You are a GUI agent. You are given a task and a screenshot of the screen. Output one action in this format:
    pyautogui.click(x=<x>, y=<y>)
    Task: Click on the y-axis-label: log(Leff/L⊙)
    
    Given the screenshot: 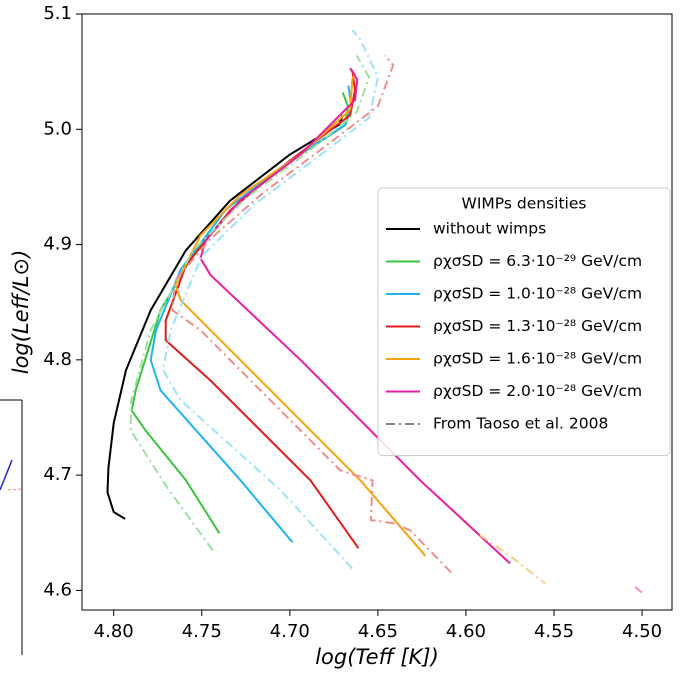 What is the action you would take?
    pyautogui.click(x=21, y=312)
    